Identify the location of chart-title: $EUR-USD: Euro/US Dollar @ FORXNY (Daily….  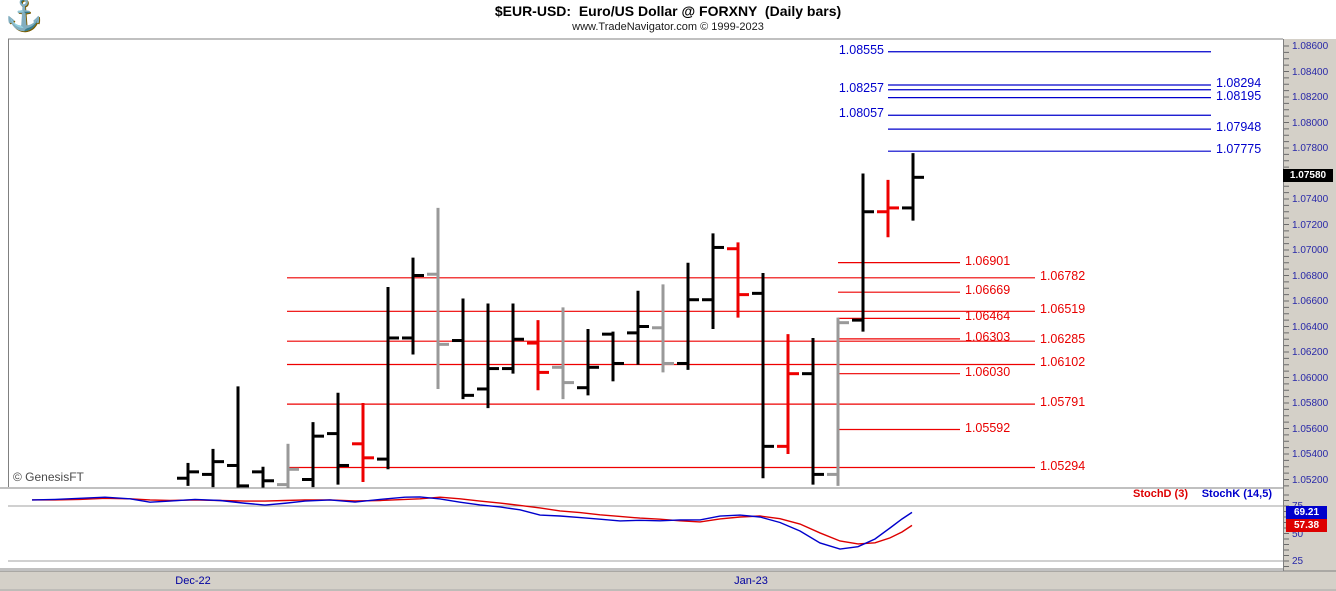
(668, 11).